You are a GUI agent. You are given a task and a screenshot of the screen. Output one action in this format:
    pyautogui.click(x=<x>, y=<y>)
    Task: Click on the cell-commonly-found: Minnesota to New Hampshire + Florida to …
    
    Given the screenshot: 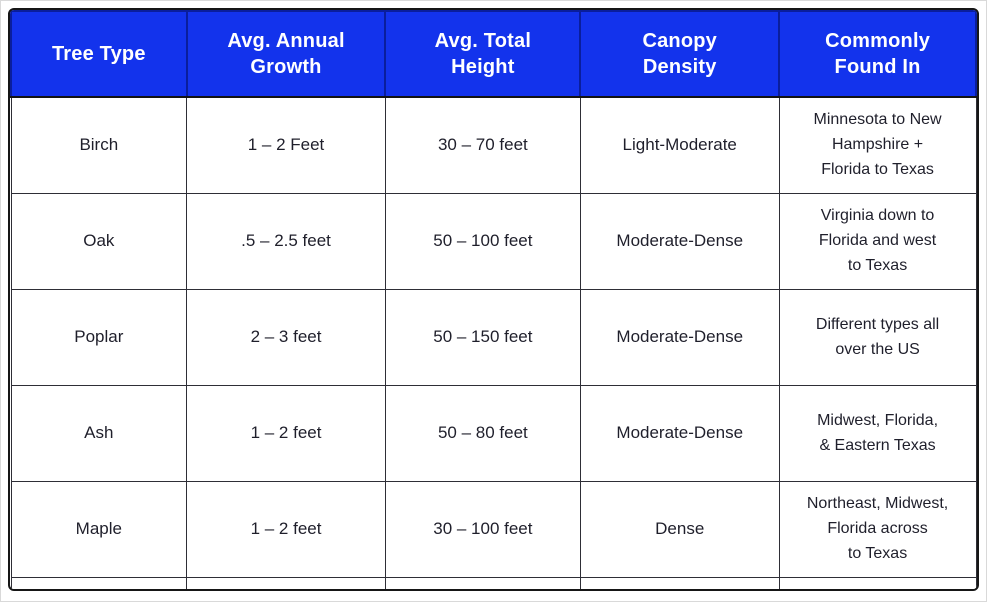 What is the action you would take?
    pyautogui.click(x=877, y=145)
    